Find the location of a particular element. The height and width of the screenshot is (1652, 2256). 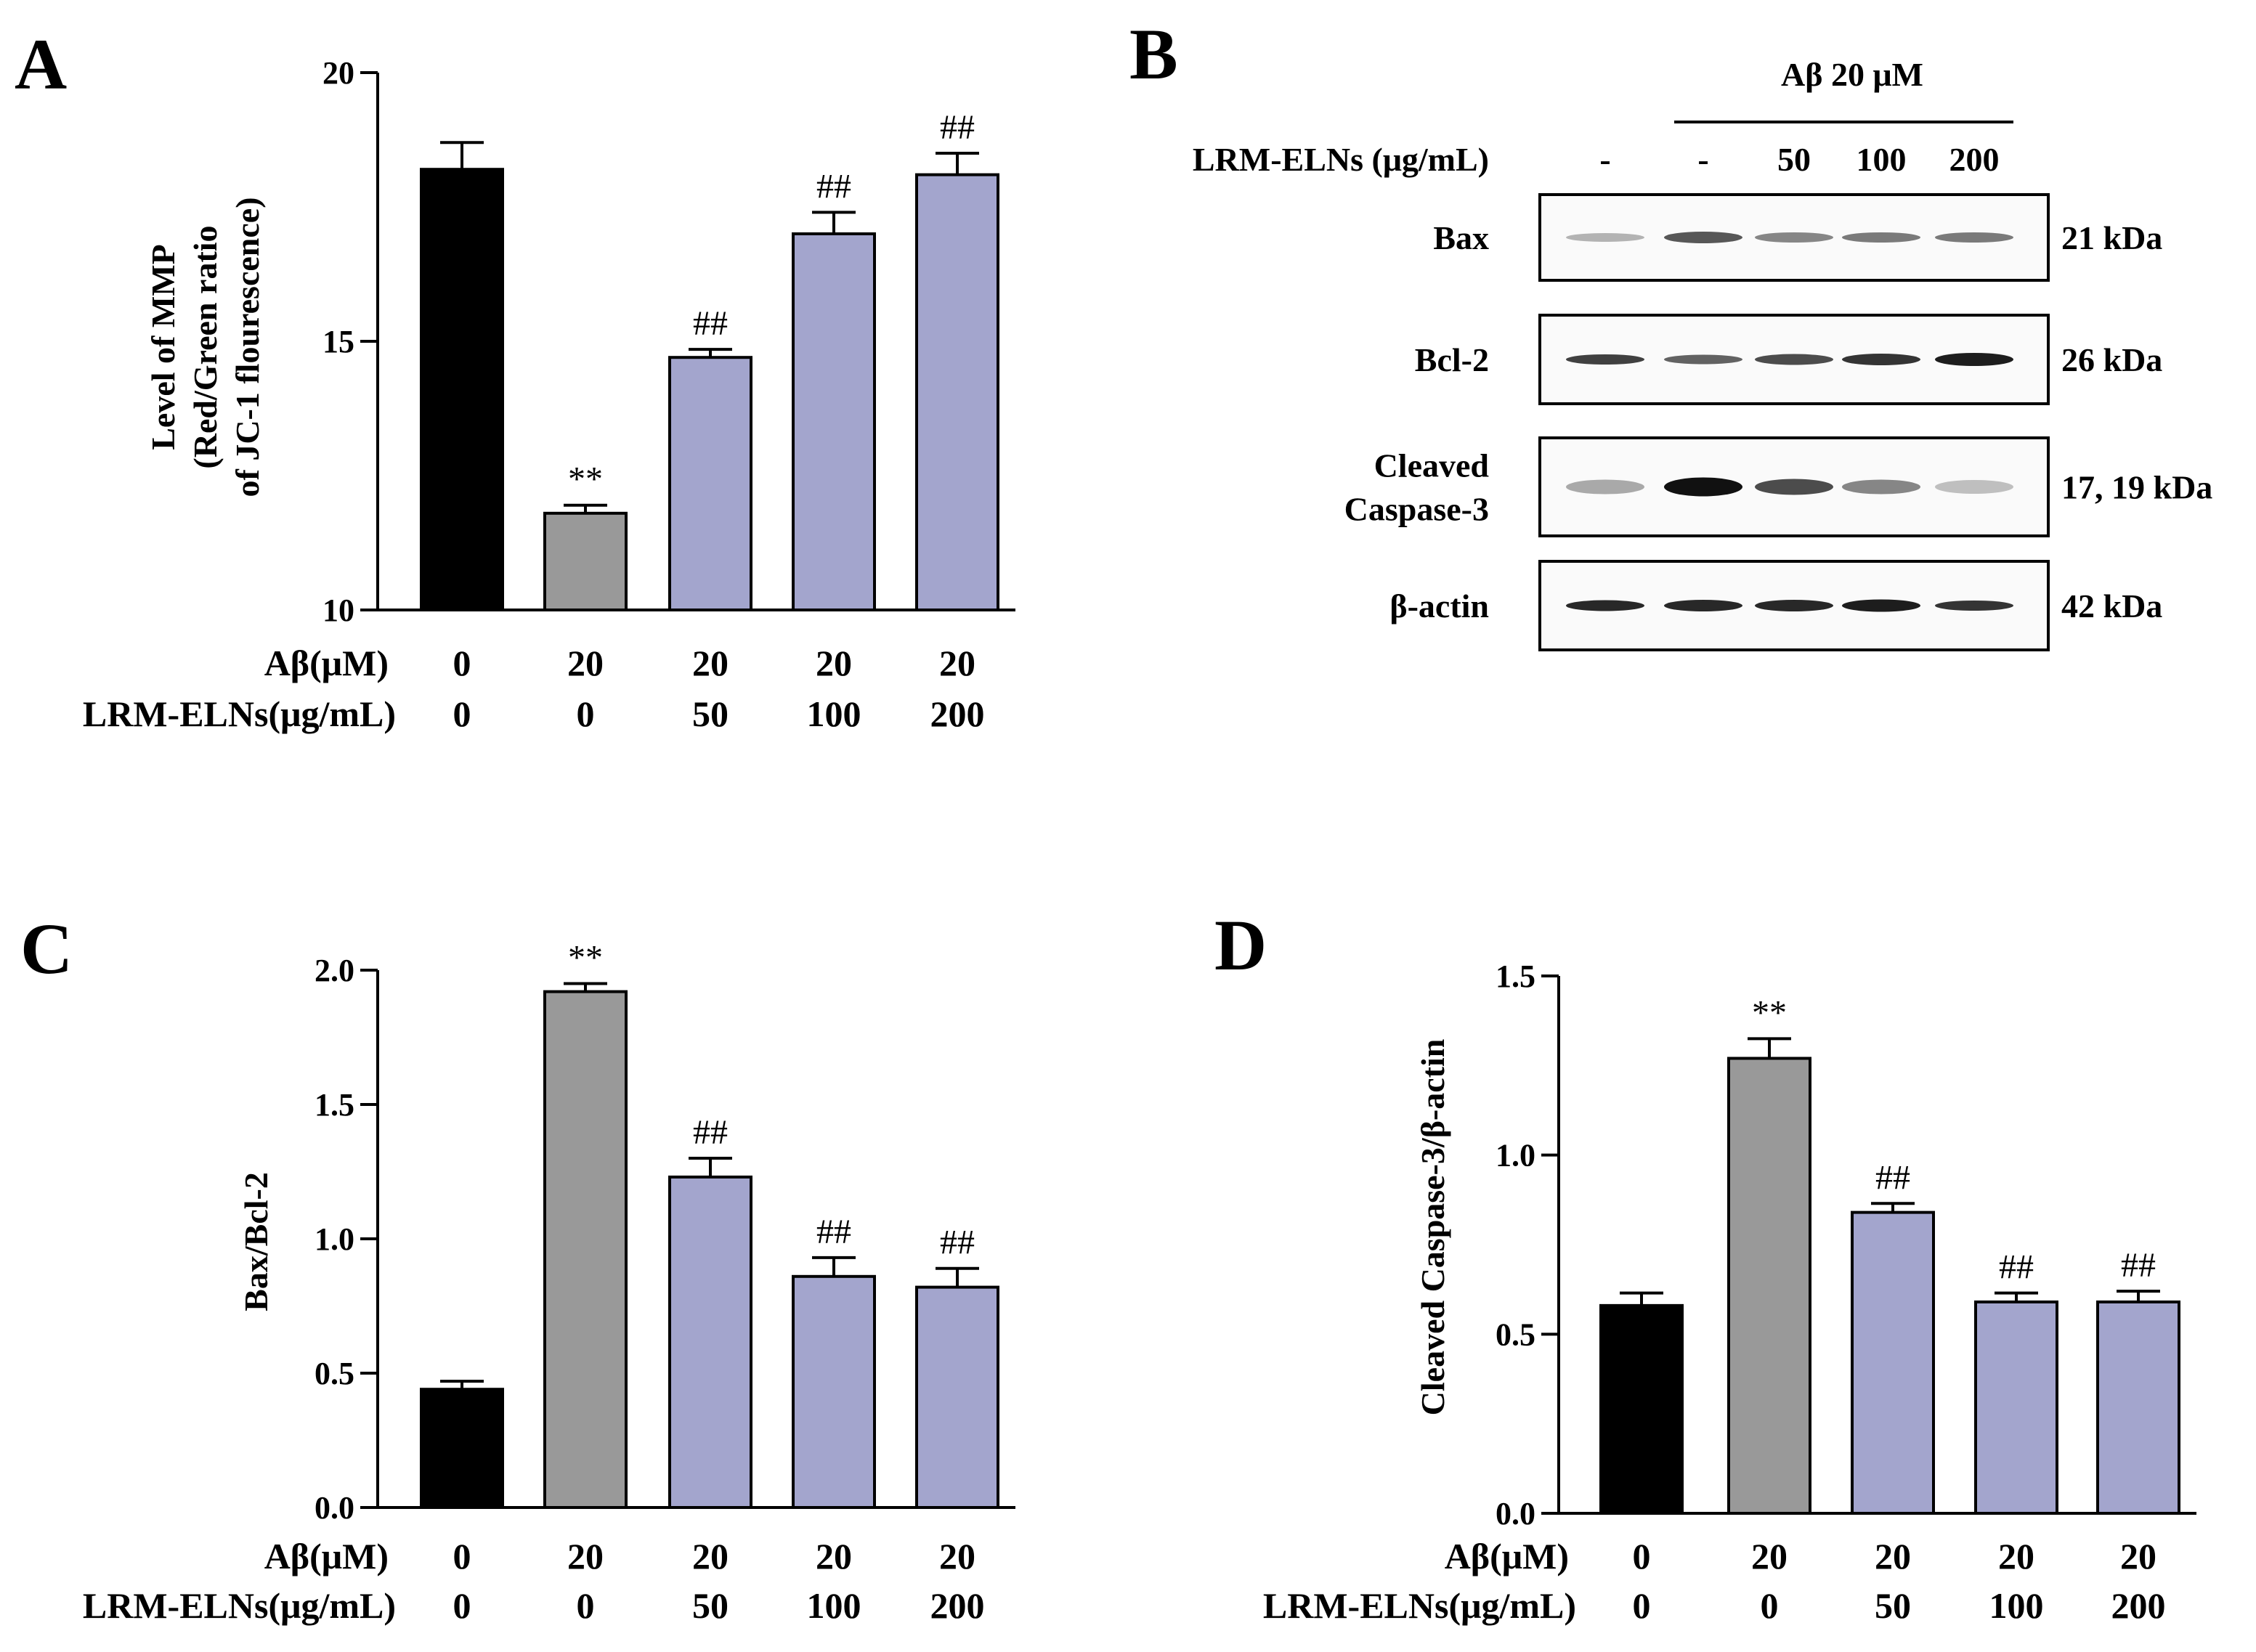

chart-d-elns-value: 100 is located at coordinates (2016, 1606).